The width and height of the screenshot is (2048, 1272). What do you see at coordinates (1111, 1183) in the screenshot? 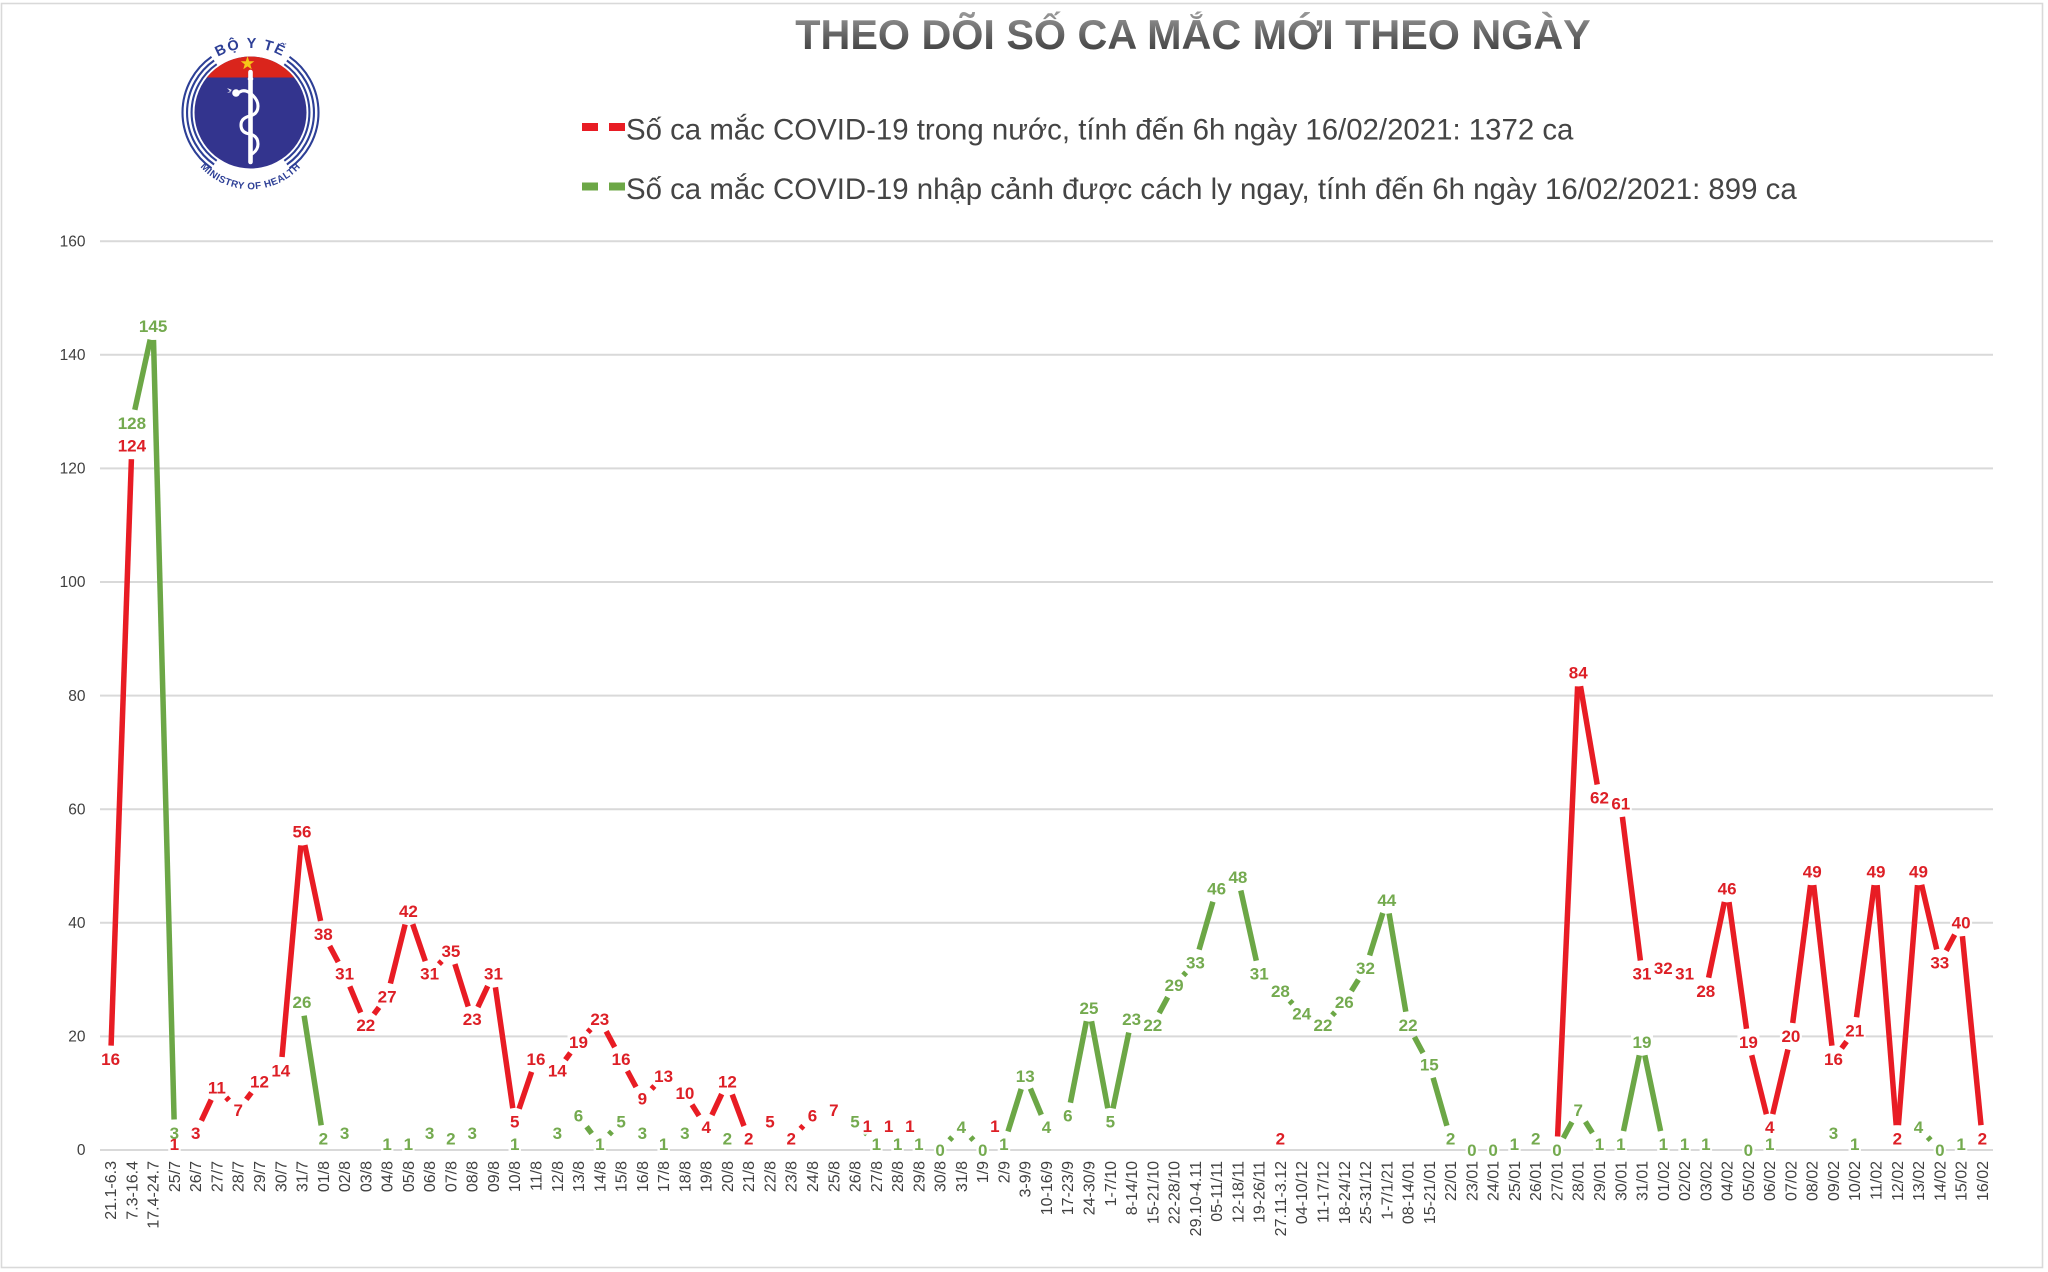
I see `svg-text: 1-7/10` at bounding box center [1111, 1183].